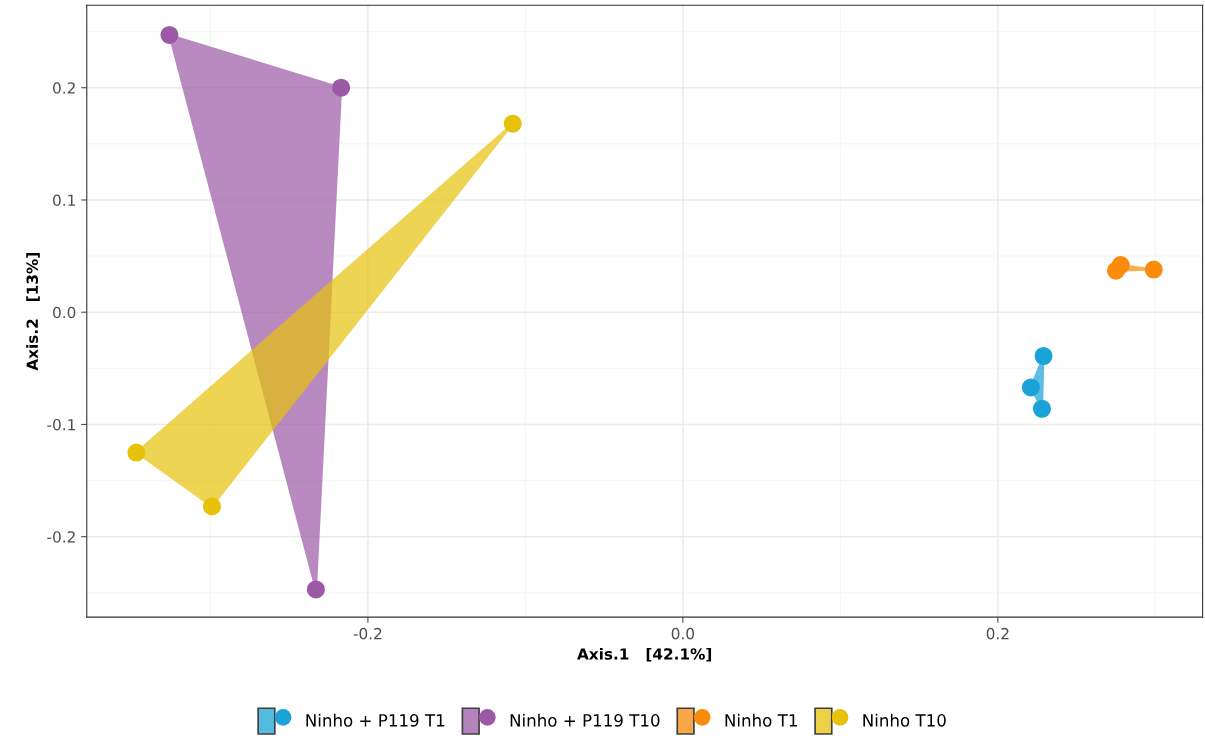 Image resolution: width=1205 pixels, height=749 pixels. I want to click on legend-label: Ninho T1, so click(761, 720).